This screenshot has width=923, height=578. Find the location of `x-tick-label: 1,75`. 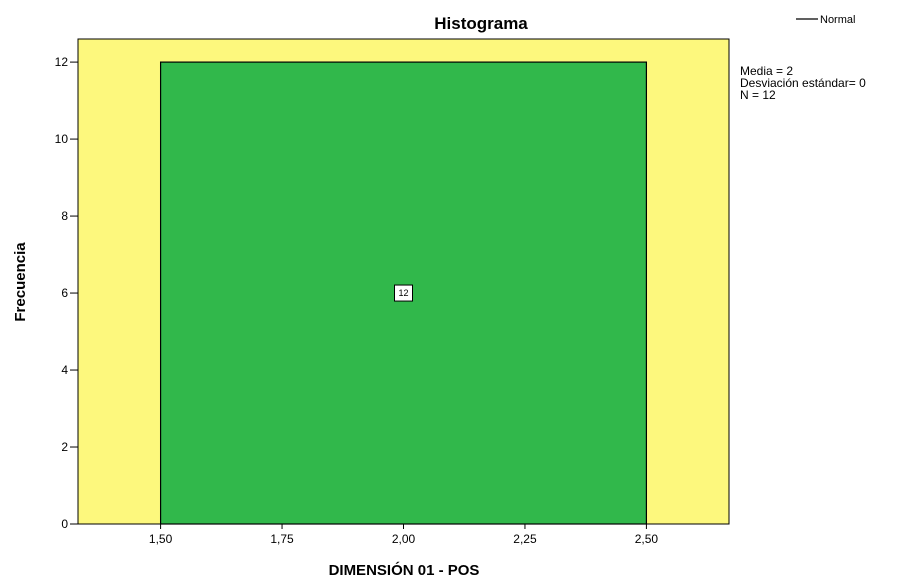

x-tick-label: 1,75 is located at coordinates (282, 539).